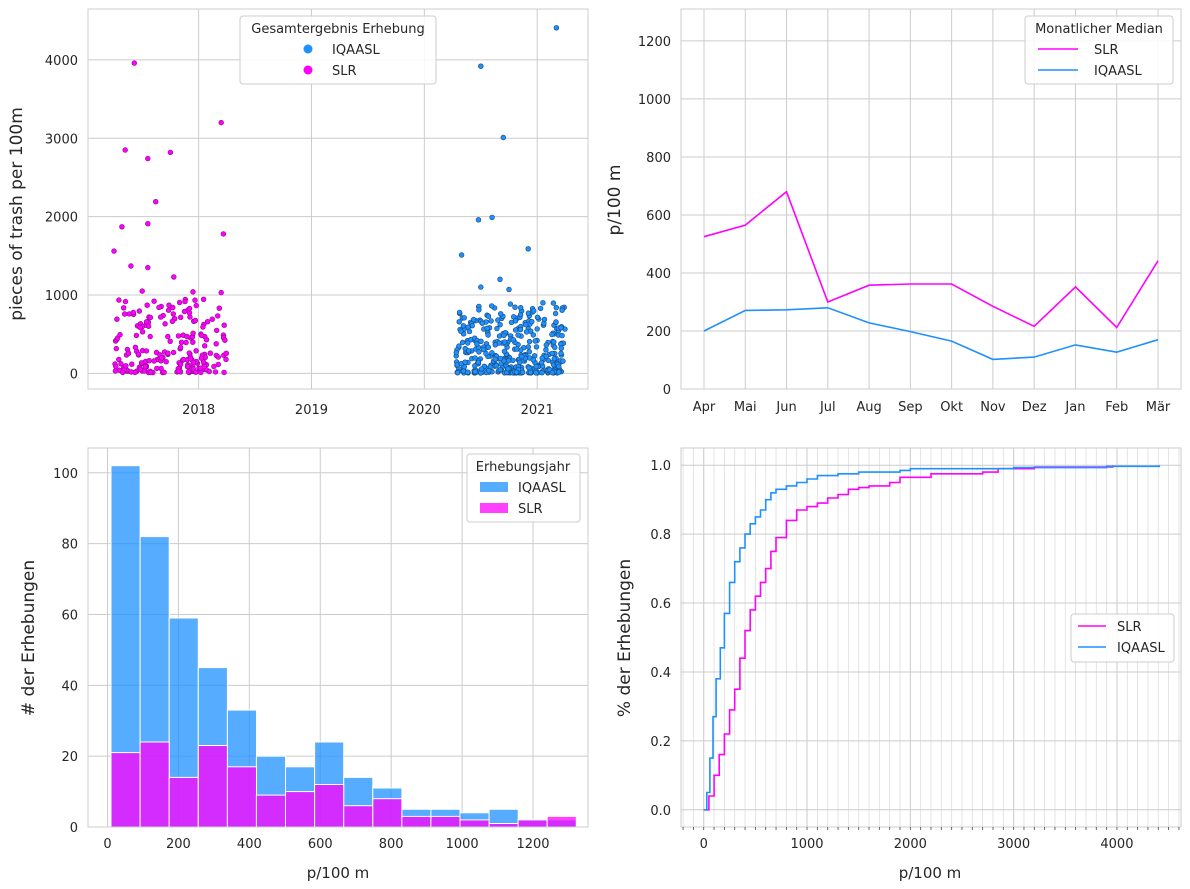  I want to click on ecdf-line-slr, so click(908, 638).